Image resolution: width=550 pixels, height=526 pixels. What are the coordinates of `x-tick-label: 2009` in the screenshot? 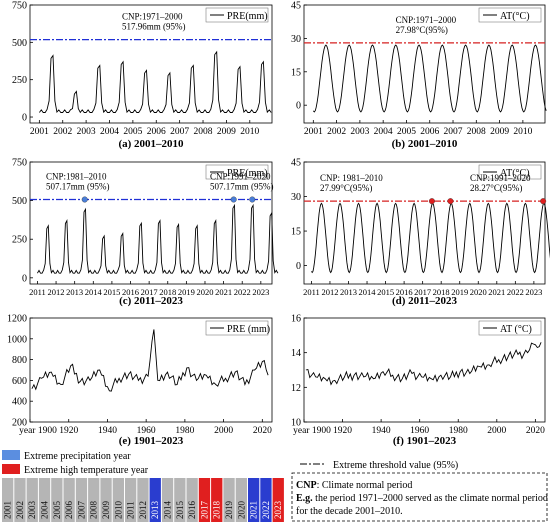 It's located at (226, 132).